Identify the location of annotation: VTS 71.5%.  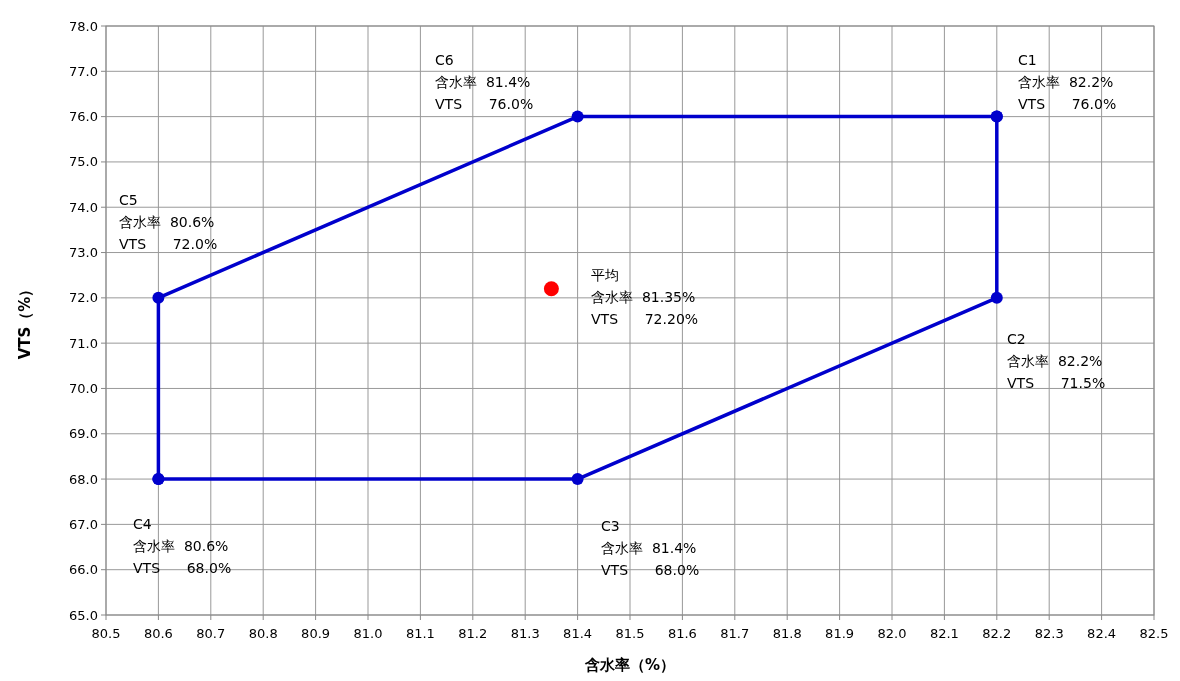
(1056, 382).